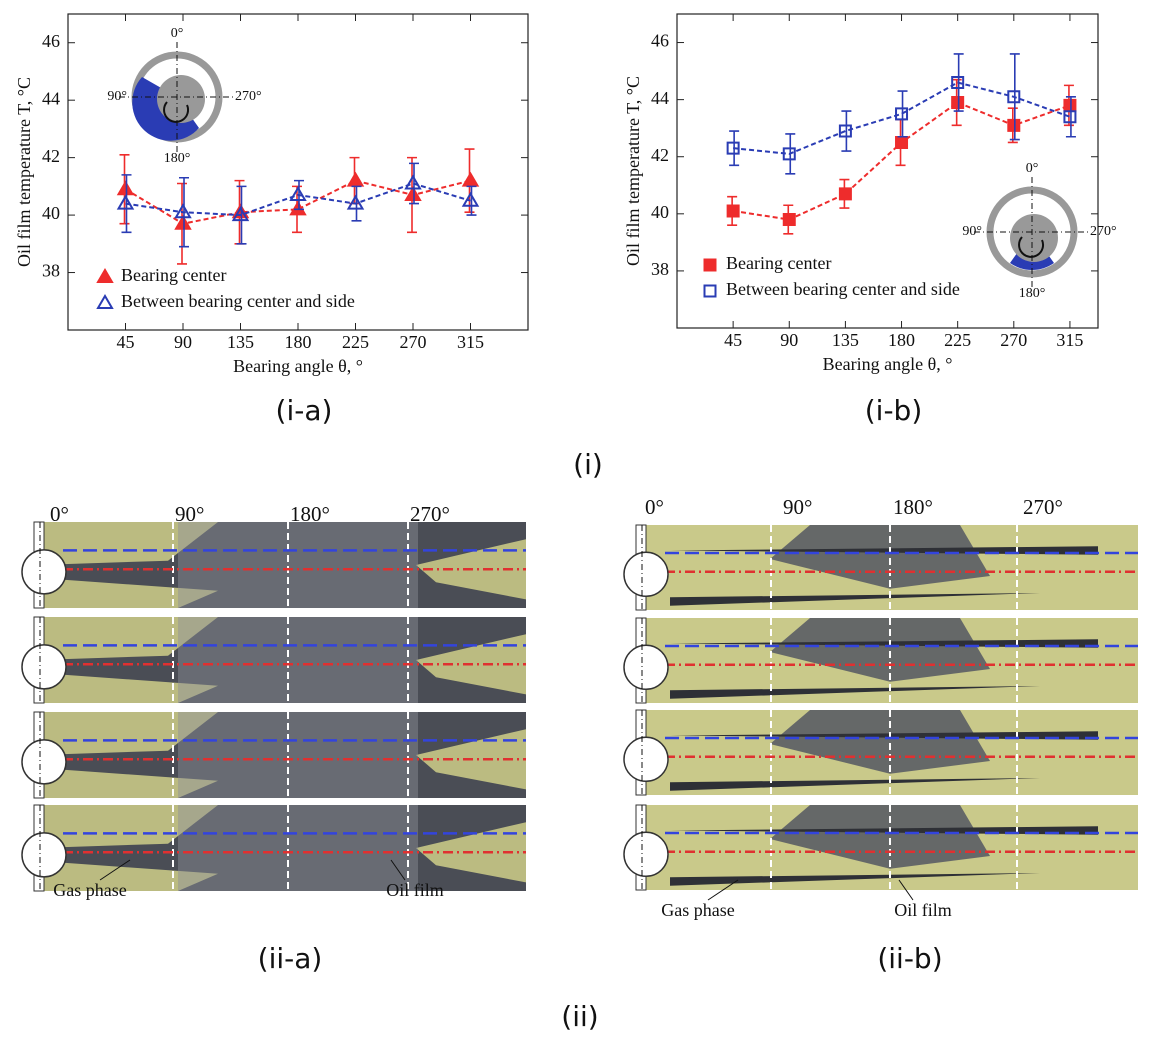  I want to click on x-tick-label: 270, so click(1013, 340).